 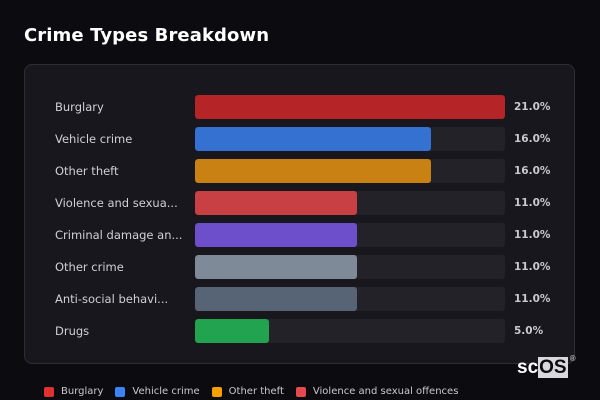 I want to click on legend-item-violence: Violence and sexual offences, so click(x=377, y=391).